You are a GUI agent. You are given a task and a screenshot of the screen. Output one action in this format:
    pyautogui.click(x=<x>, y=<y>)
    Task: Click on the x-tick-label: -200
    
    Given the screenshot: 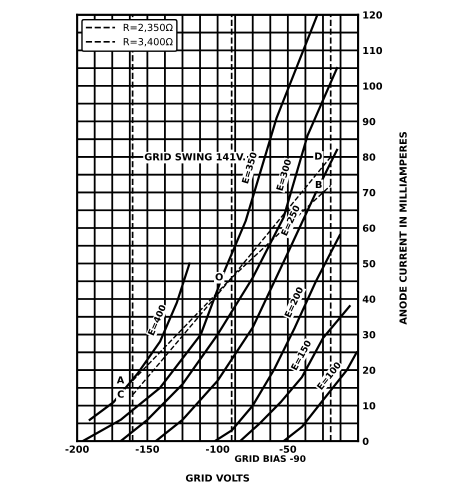 What is the action you would take?
    pyautogui.click(x=77, y=449)
    